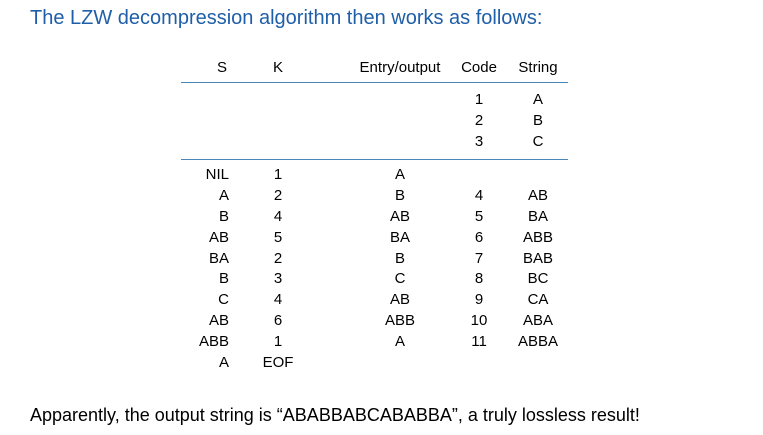 This screenshot has height=435, width=763. Describe the element at coordinates (538, 300) in the screenshot. I see `string-cell: CA` at that location.